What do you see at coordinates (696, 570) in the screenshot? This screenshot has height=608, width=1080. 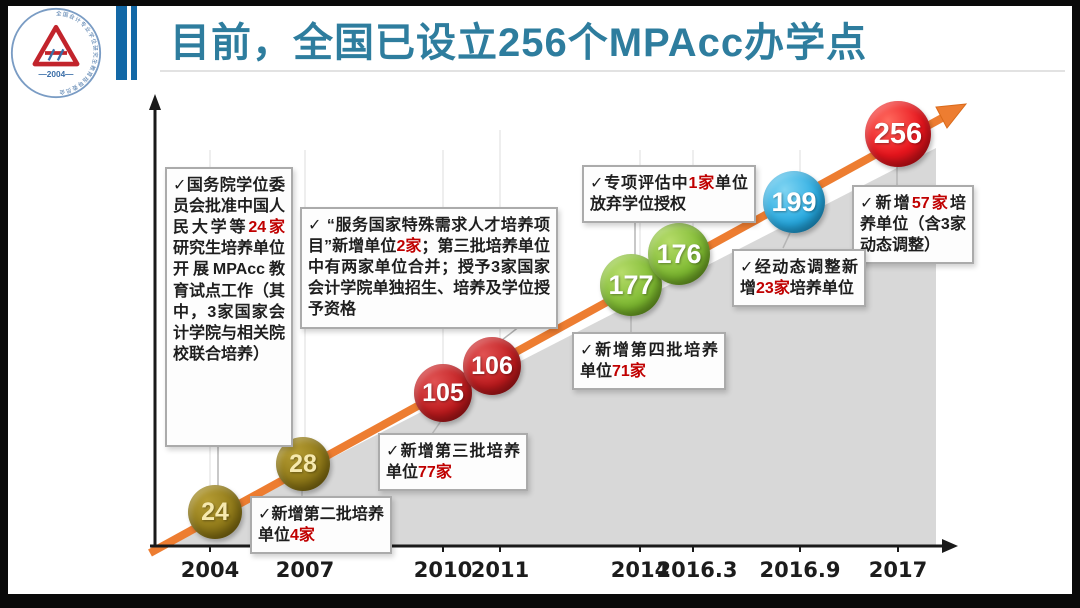 I see `x-tick-label: 2016.3` at bounding box center [696, 570].